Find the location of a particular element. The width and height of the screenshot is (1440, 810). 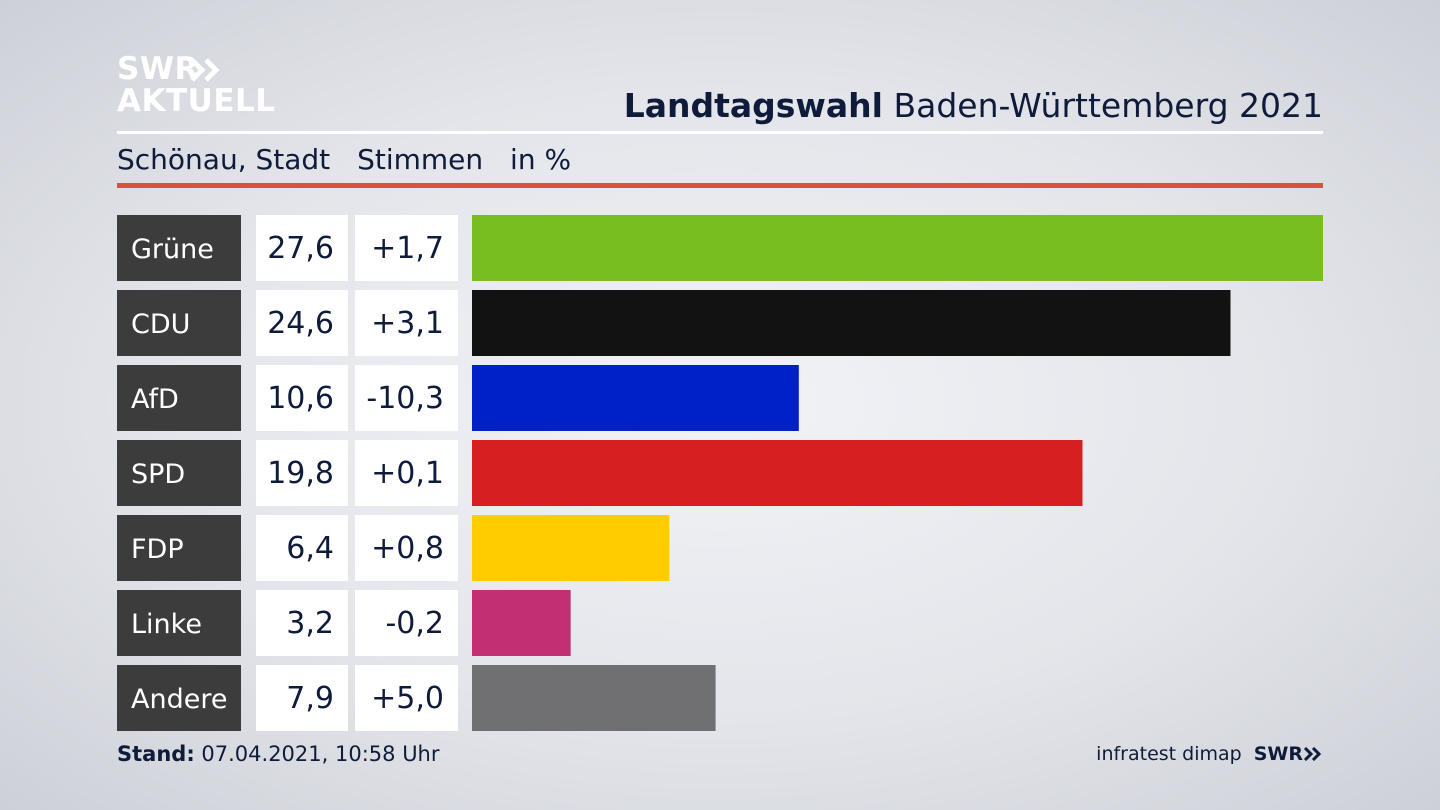

value-label: 24,6 is located at coordinates (300, 323).